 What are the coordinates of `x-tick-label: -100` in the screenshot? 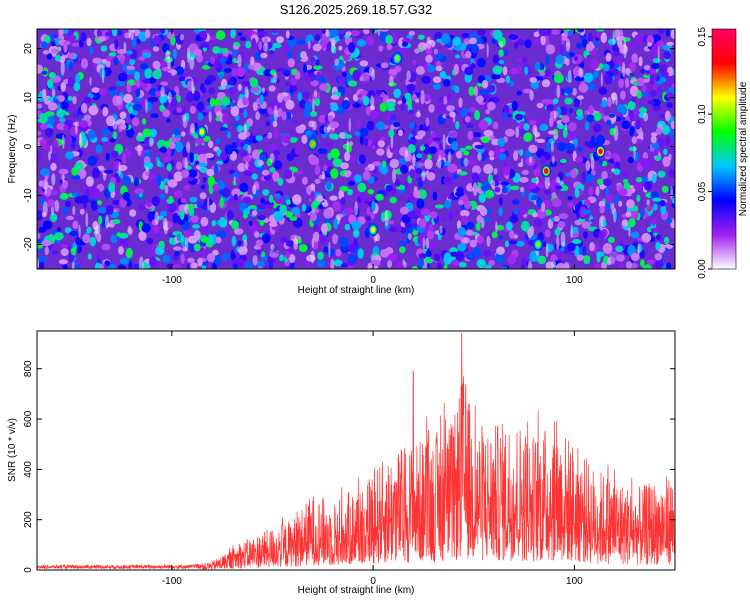 It's located at (172, 581).